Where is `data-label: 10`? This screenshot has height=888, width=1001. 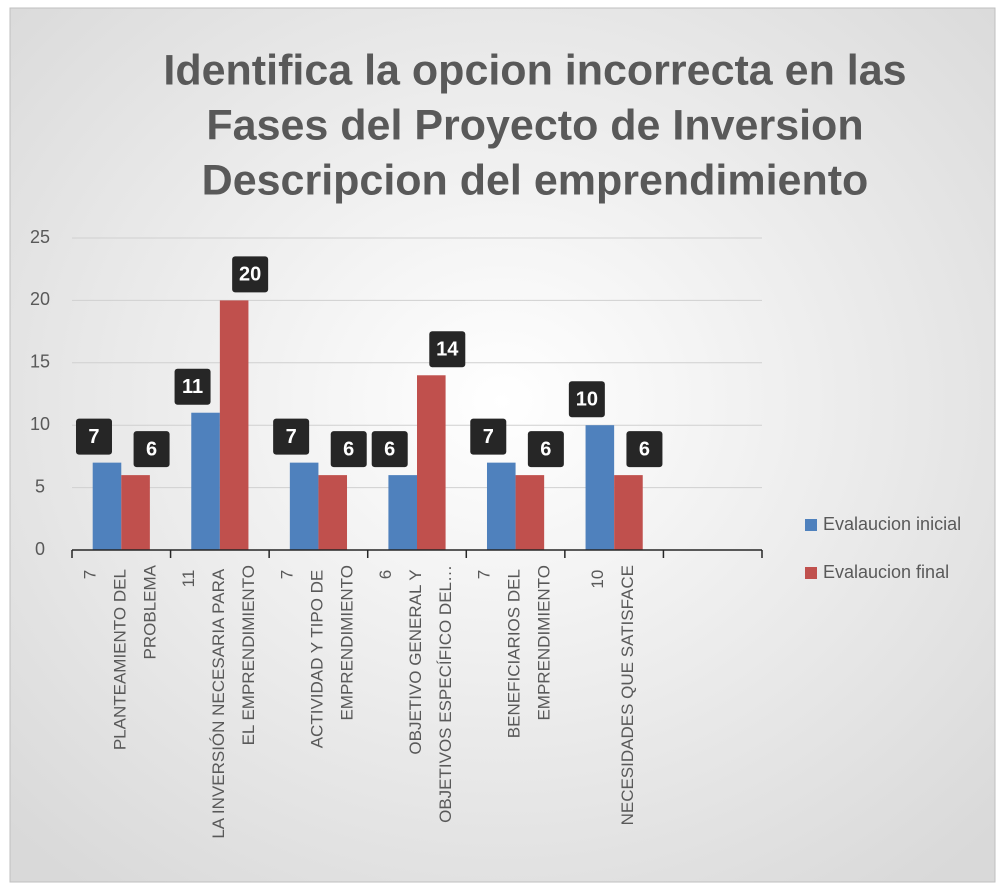
data-label: 10 is located at coordinates (587, 399).